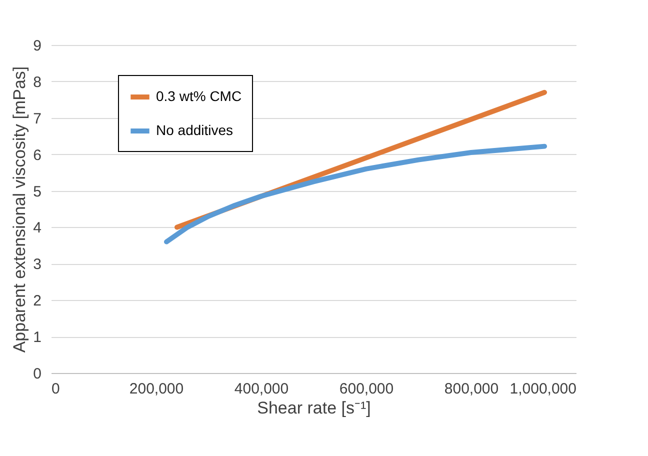  What do you see at coordinates (37, 82) in the screenshot?
I see `y-tick-label: 8` at bounding box center [37, 82].